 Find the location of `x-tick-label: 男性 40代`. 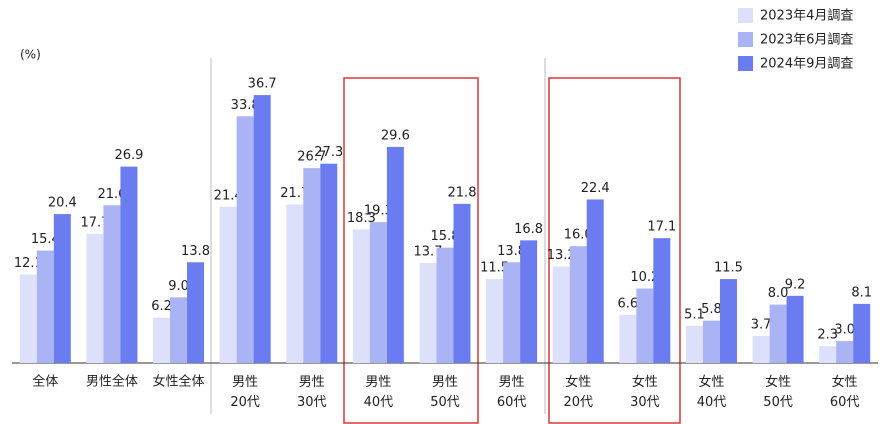

x-tick-label: 男性 40代 is located at coordinates (379, 392).